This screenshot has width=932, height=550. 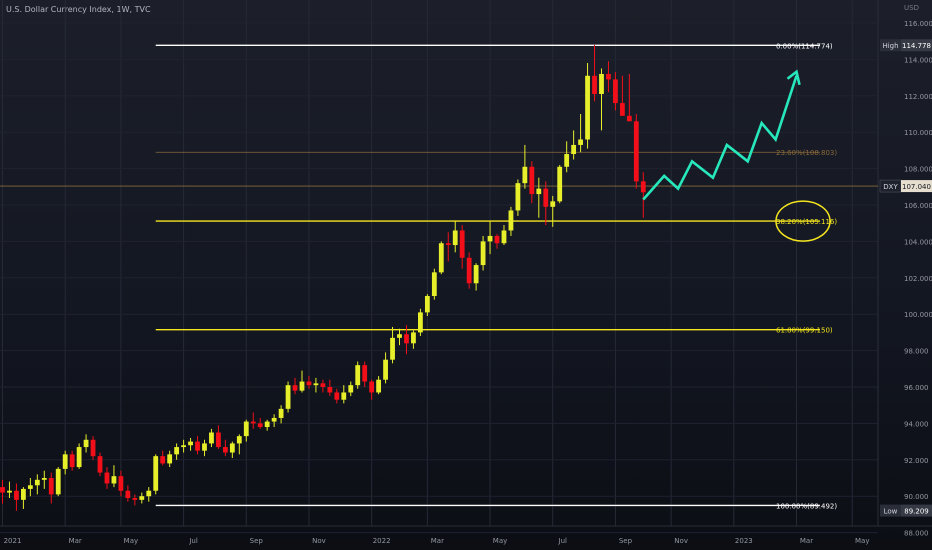 What do you see at coordinates (918, 242) in the screenshot?
I see `price-tick-label: 104.000` at bounding box center [918, 242].